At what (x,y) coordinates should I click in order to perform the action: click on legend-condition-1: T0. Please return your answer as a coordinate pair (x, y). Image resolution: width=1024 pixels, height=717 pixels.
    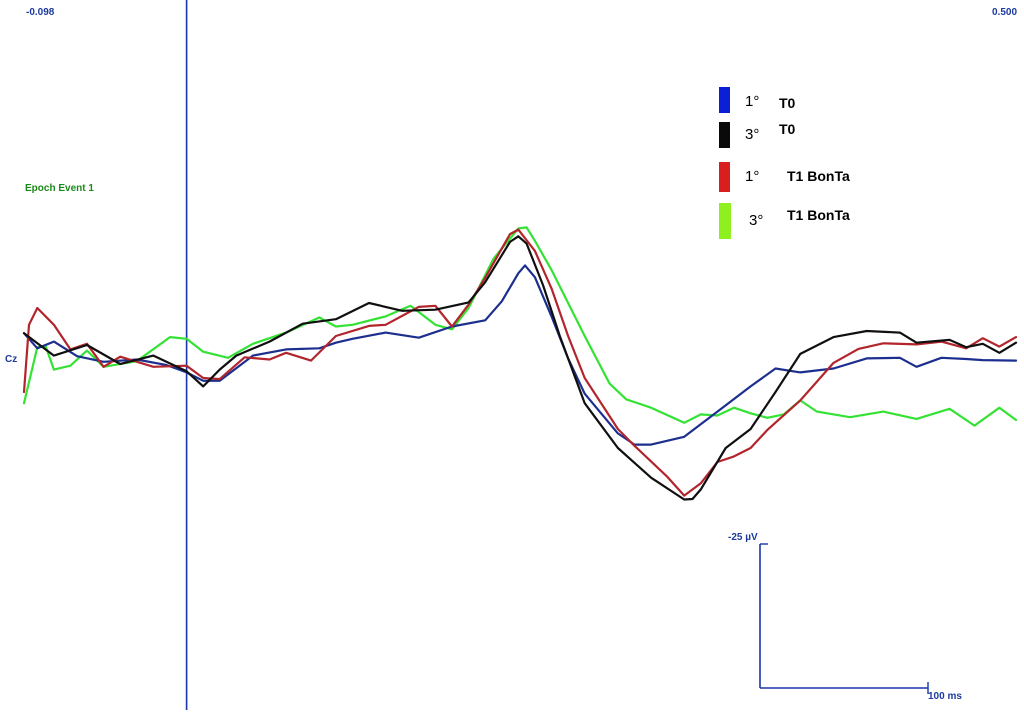
    Looking at the image, I should click on (787, 103).